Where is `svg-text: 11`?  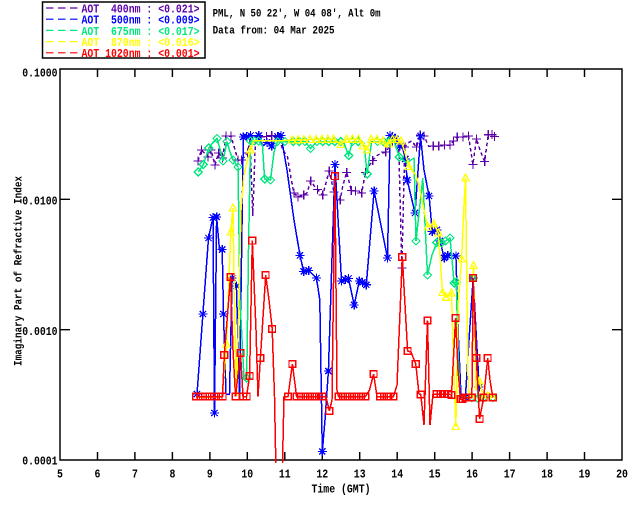
svg-text: 11 is located at coordinates (285, 474).